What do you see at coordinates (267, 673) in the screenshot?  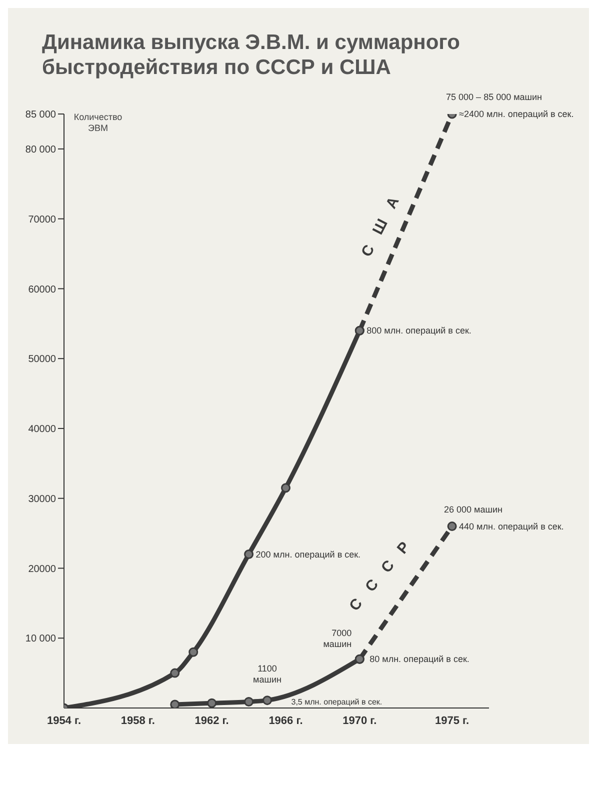 I see `annotation: 1100 машин` at bounding box center [267, 673].